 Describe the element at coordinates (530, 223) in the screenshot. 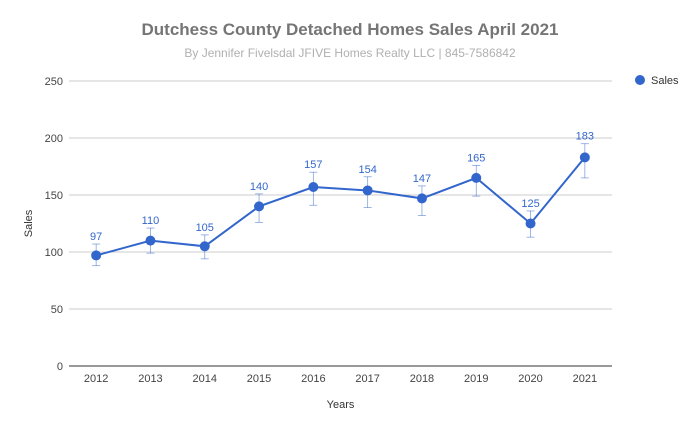

I see `data-point-2020` at that location.